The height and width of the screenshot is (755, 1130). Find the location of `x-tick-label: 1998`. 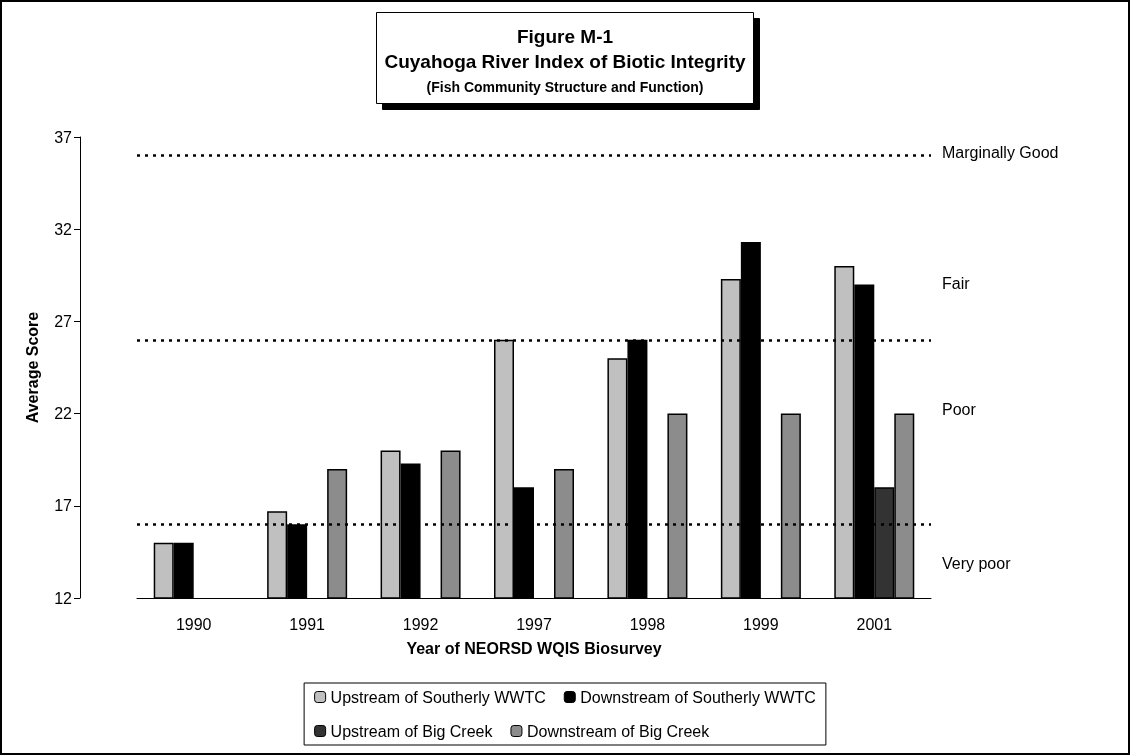

x-tick-label: 1998 is located at coordinates (647, 624).